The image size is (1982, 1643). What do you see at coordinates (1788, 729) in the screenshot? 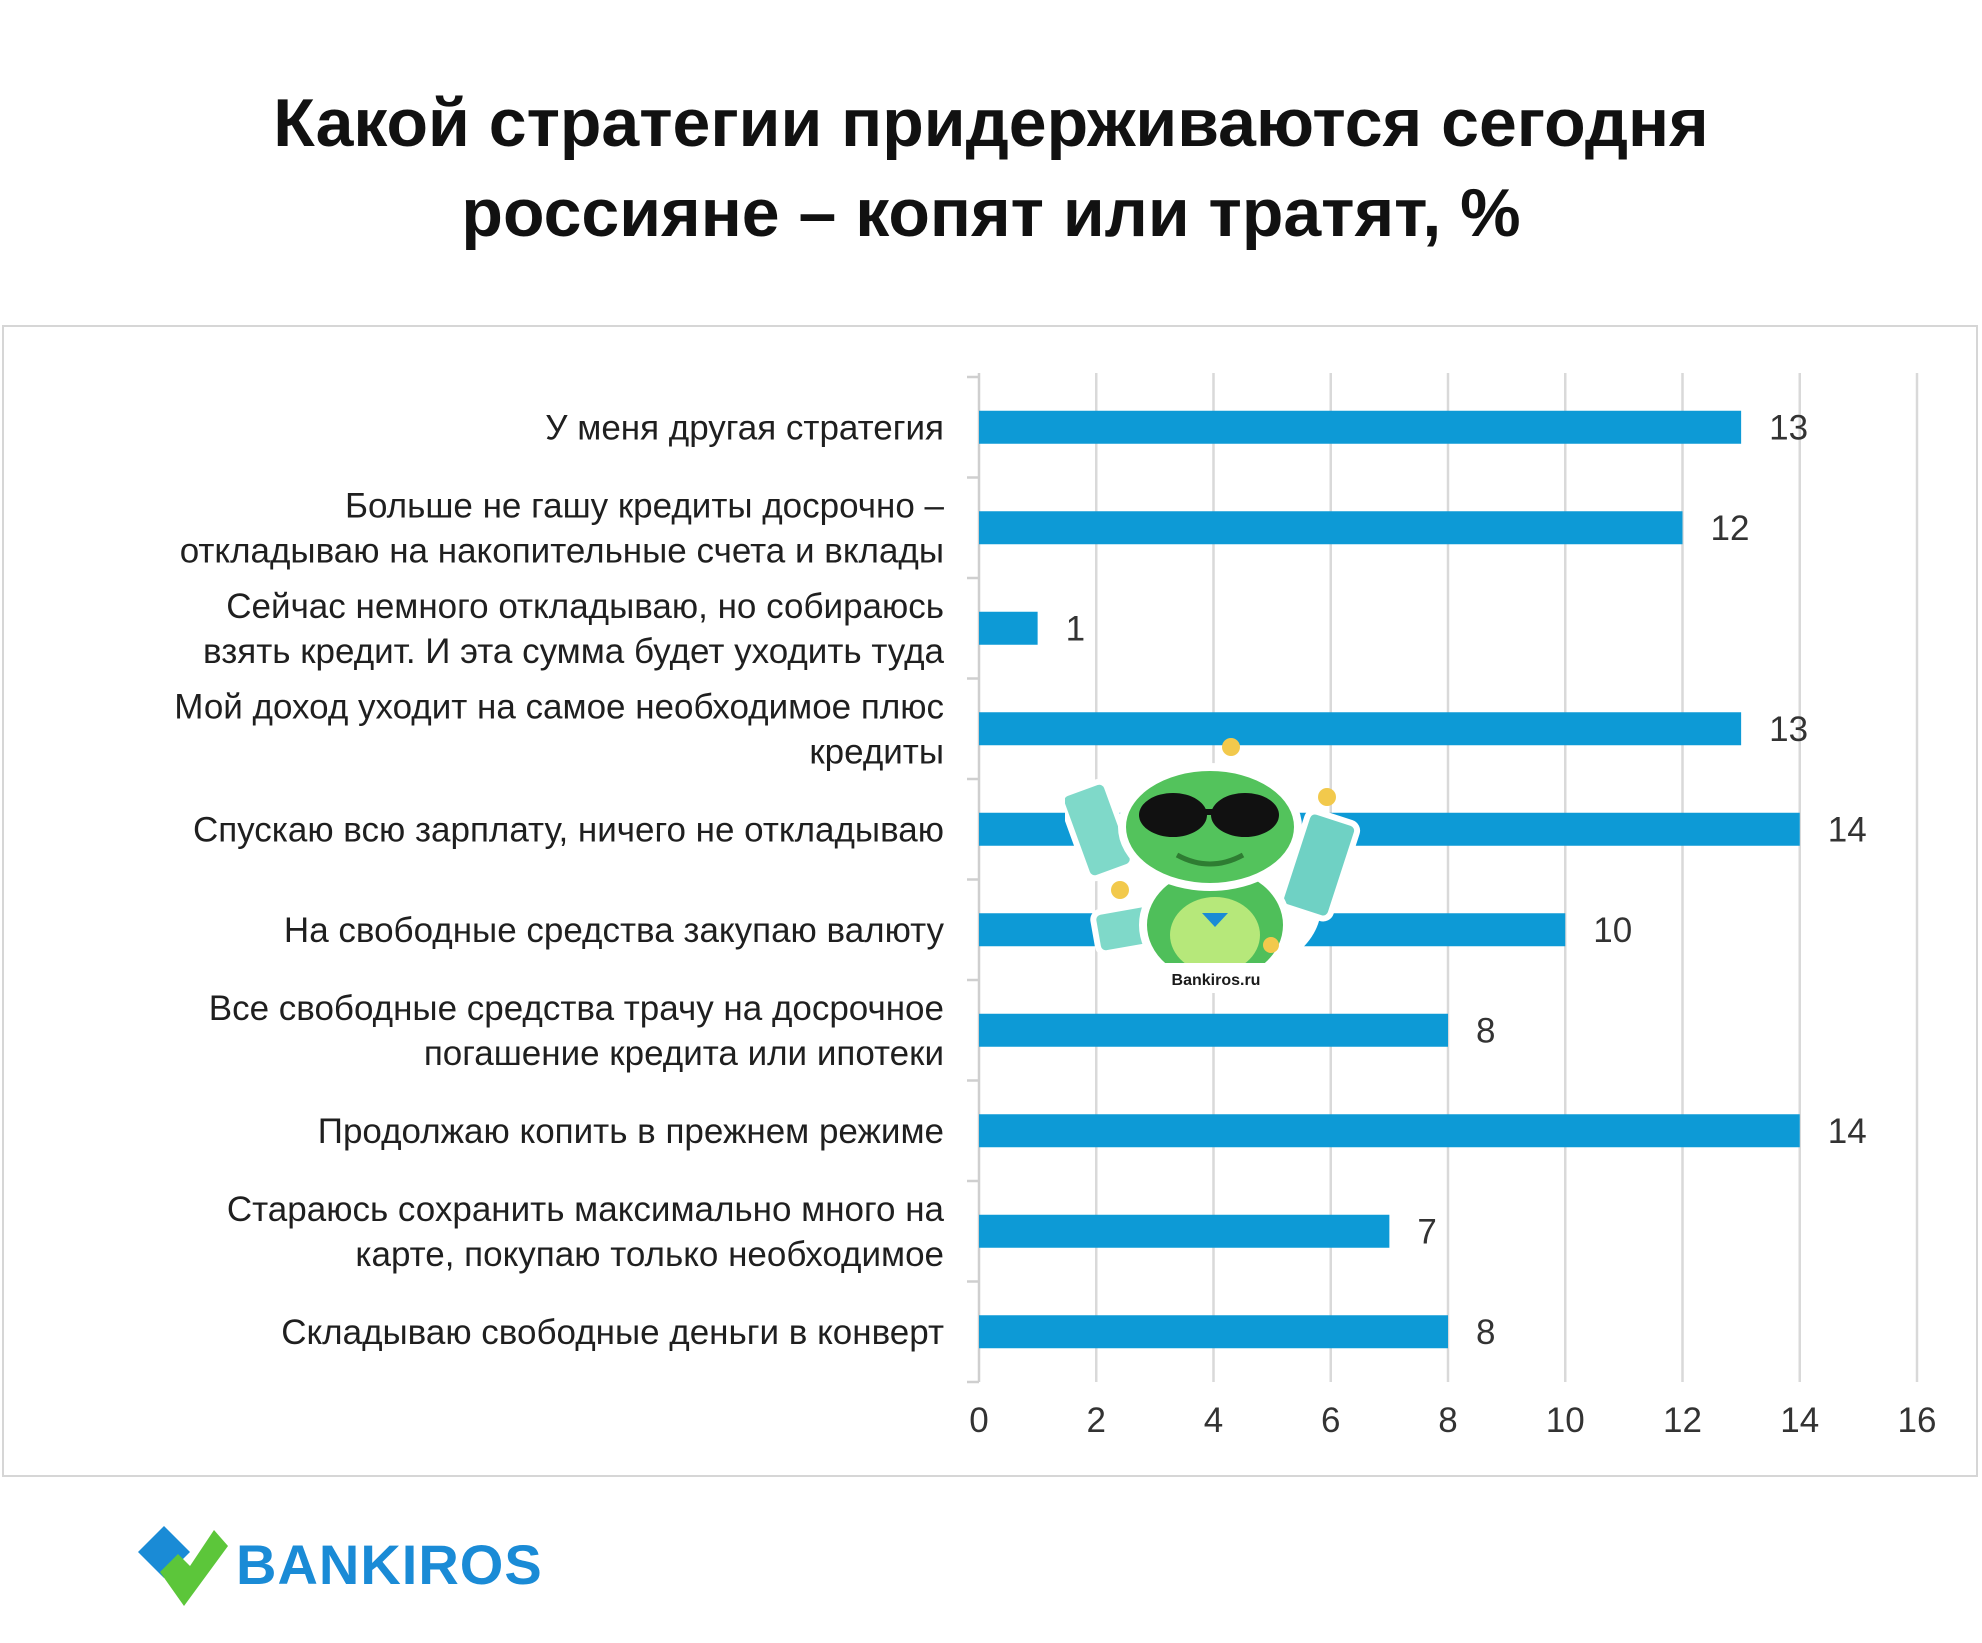
I see `value-label-3: 13` at bounding box center [1788, 729].